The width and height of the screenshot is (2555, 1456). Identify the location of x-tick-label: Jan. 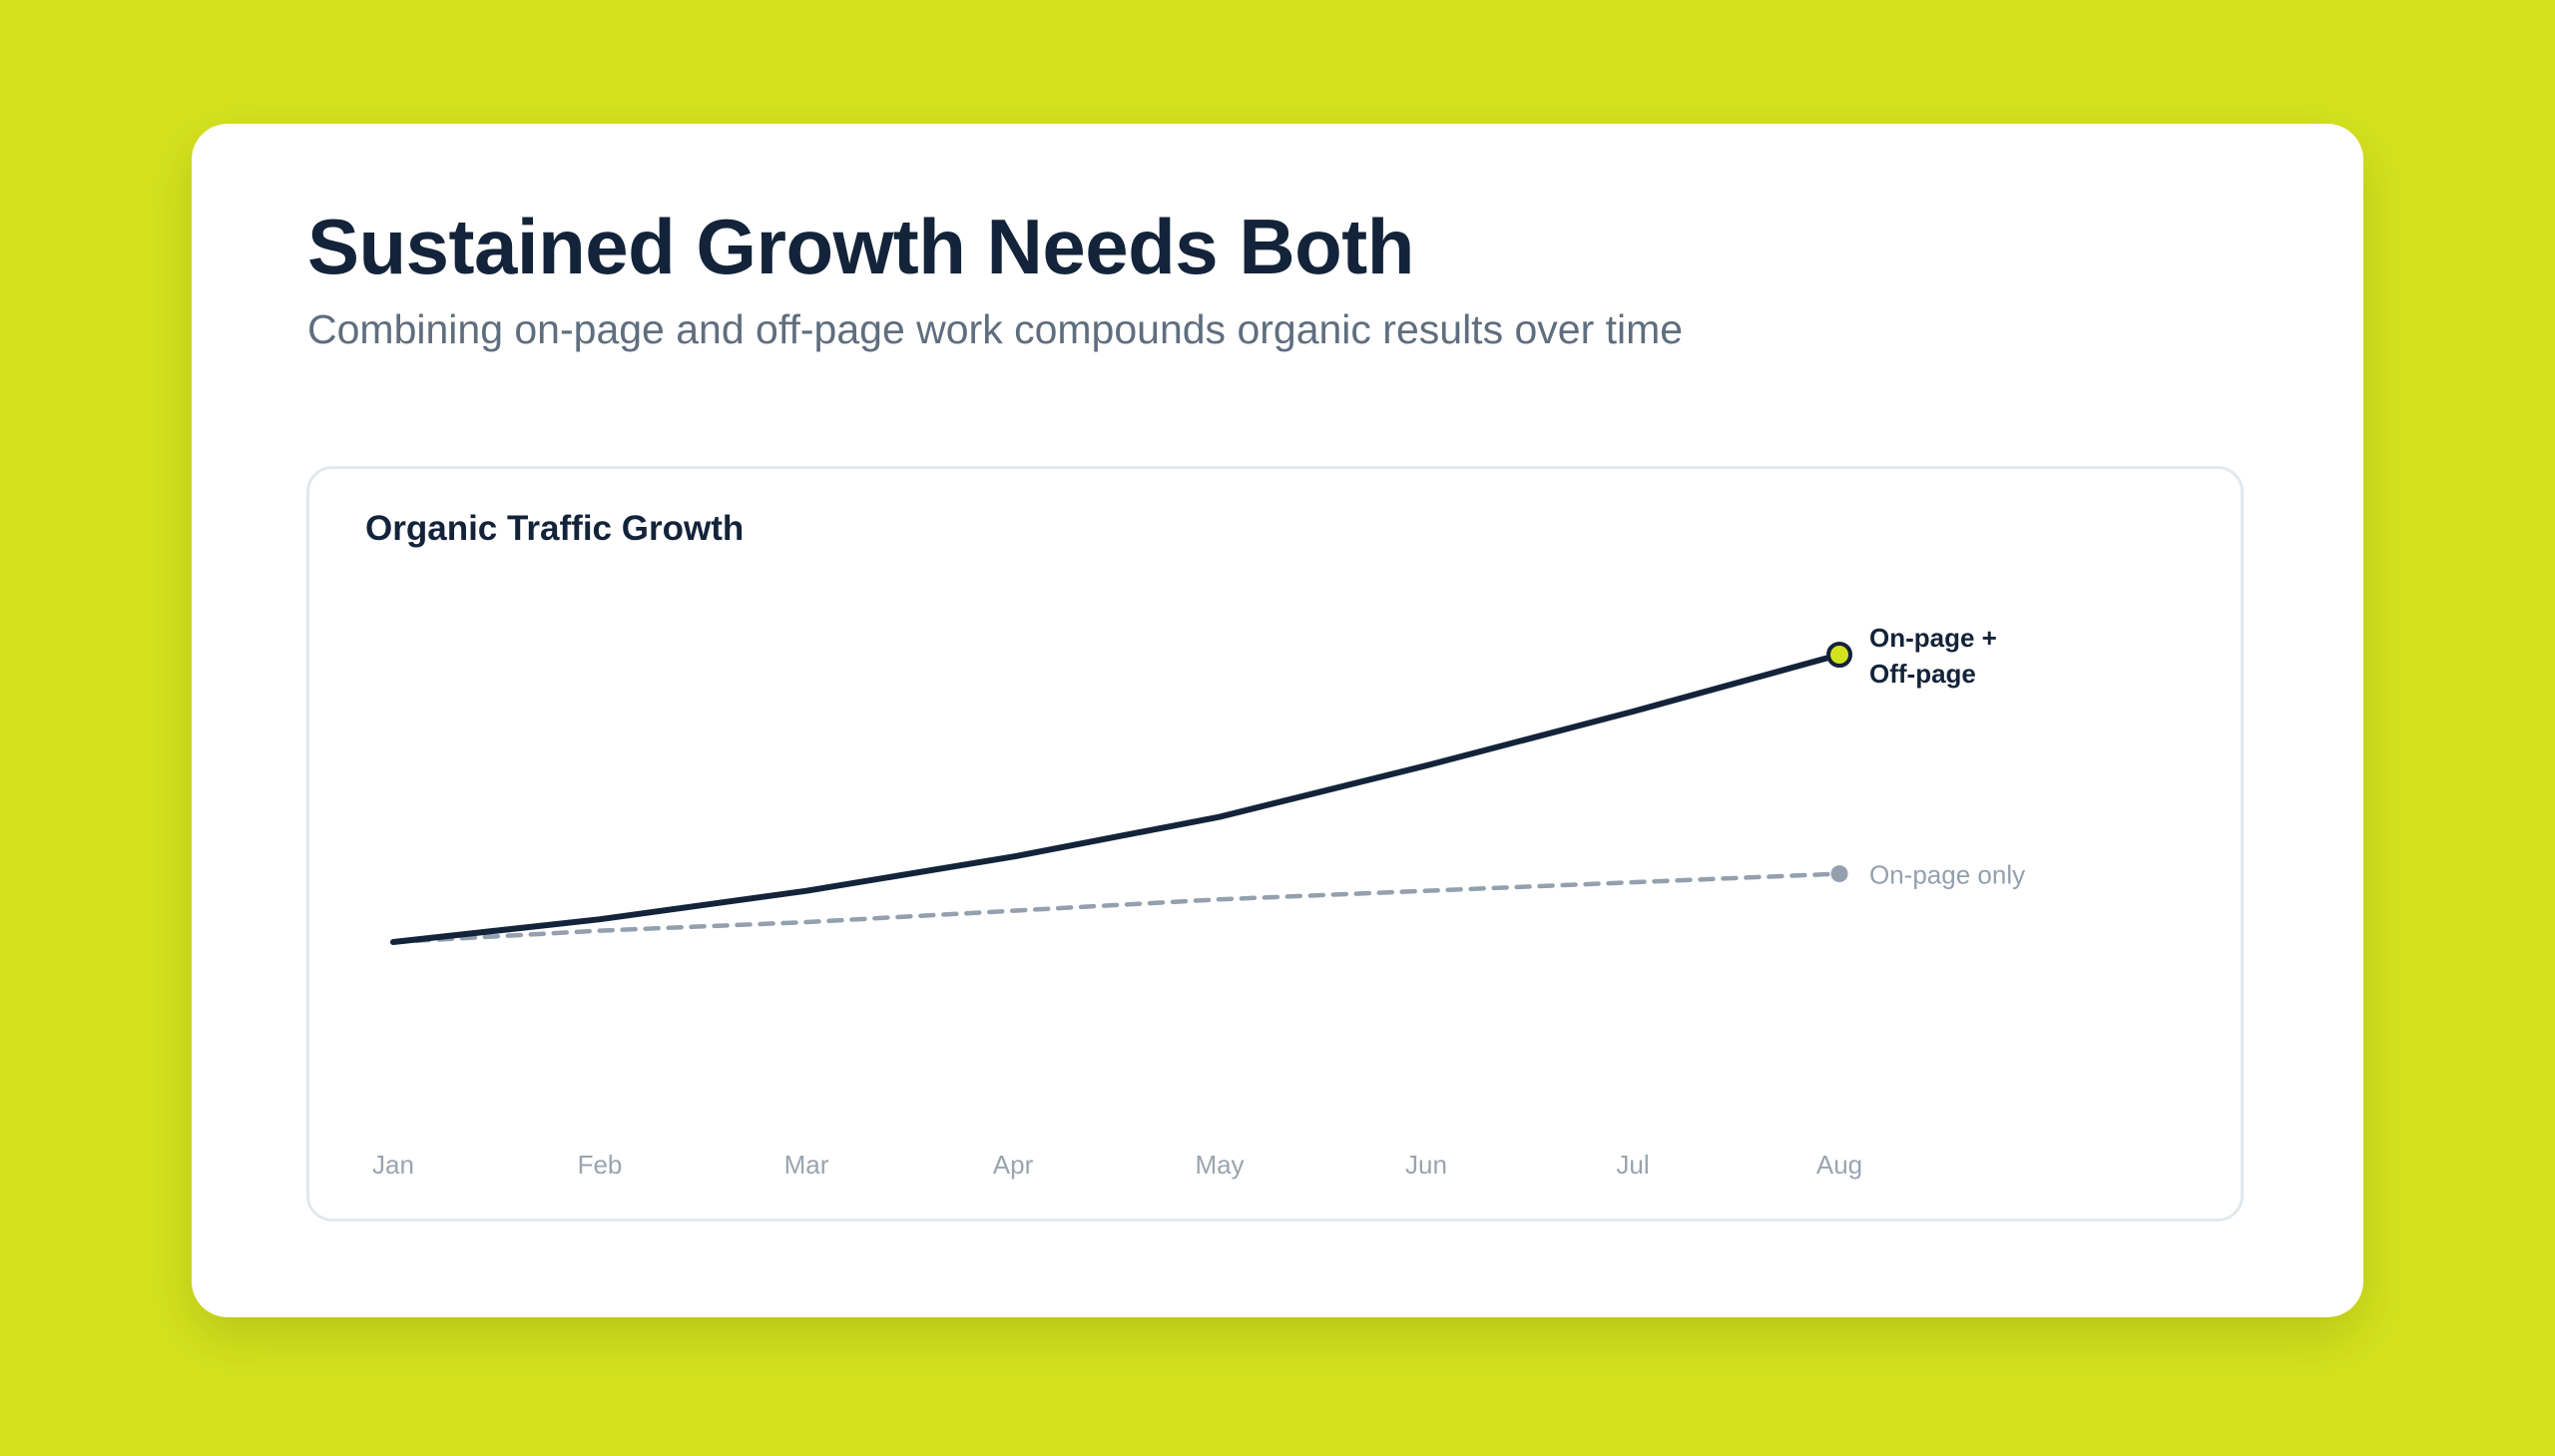
(393, 1165).